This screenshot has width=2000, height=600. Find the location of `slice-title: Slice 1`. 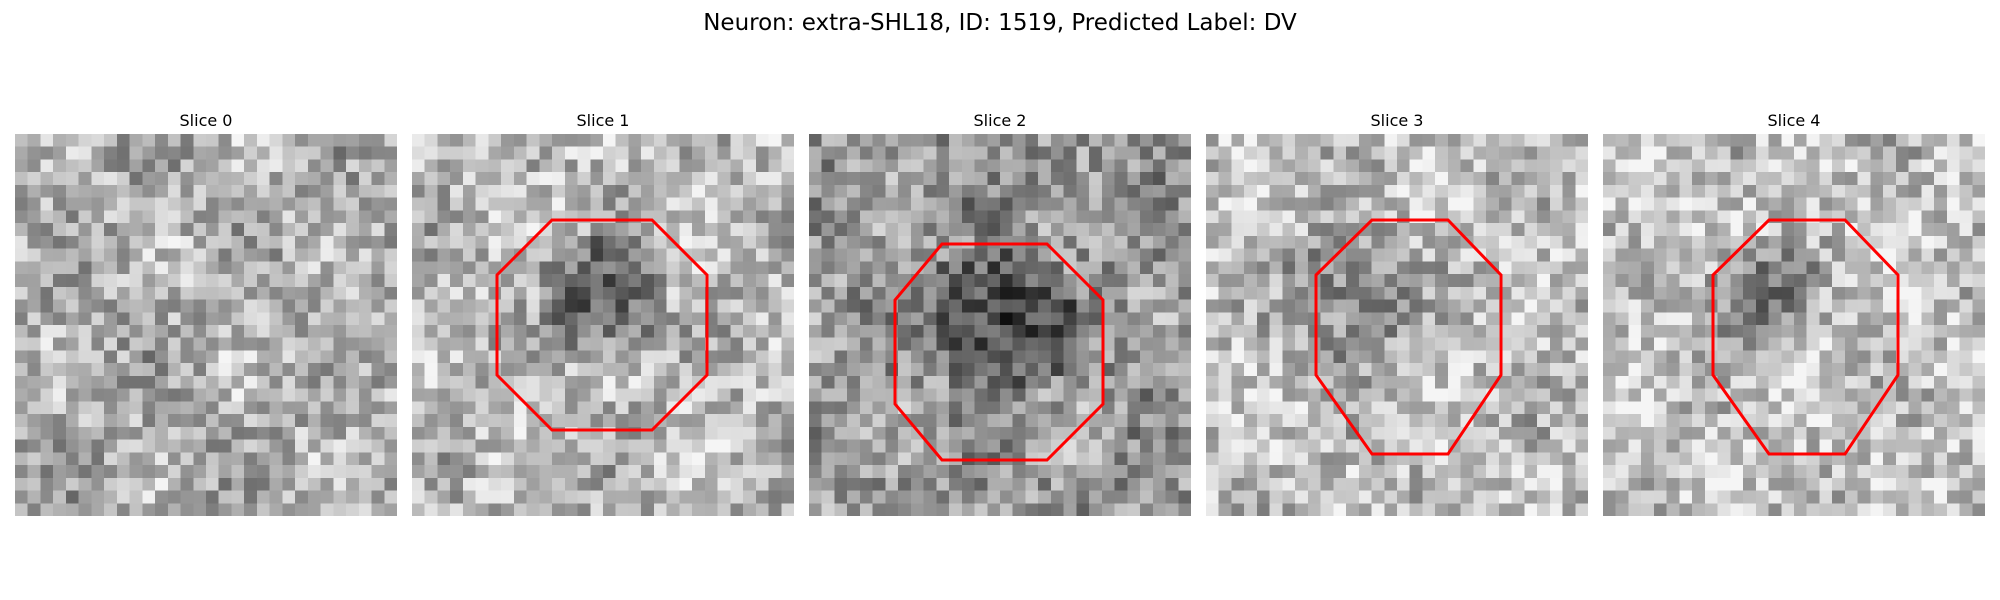

slice-title: Slice 1 is located at coordinates (603, 120).